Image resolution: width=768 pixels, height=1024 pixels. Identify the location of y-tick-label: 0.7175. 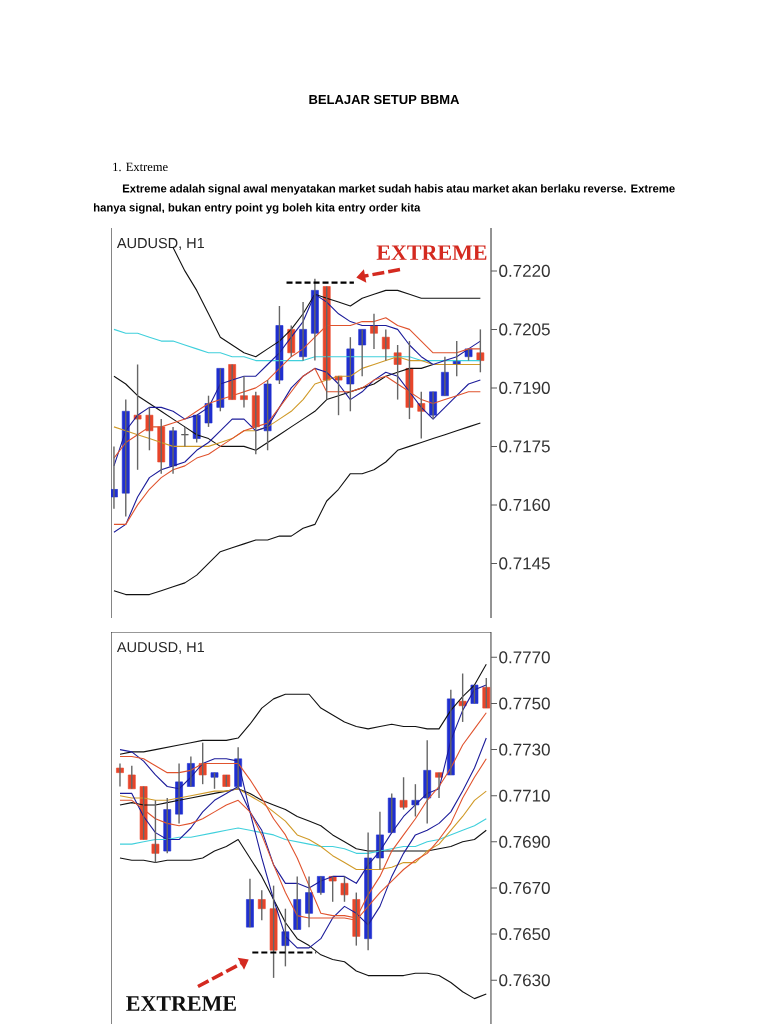
(524, 446).